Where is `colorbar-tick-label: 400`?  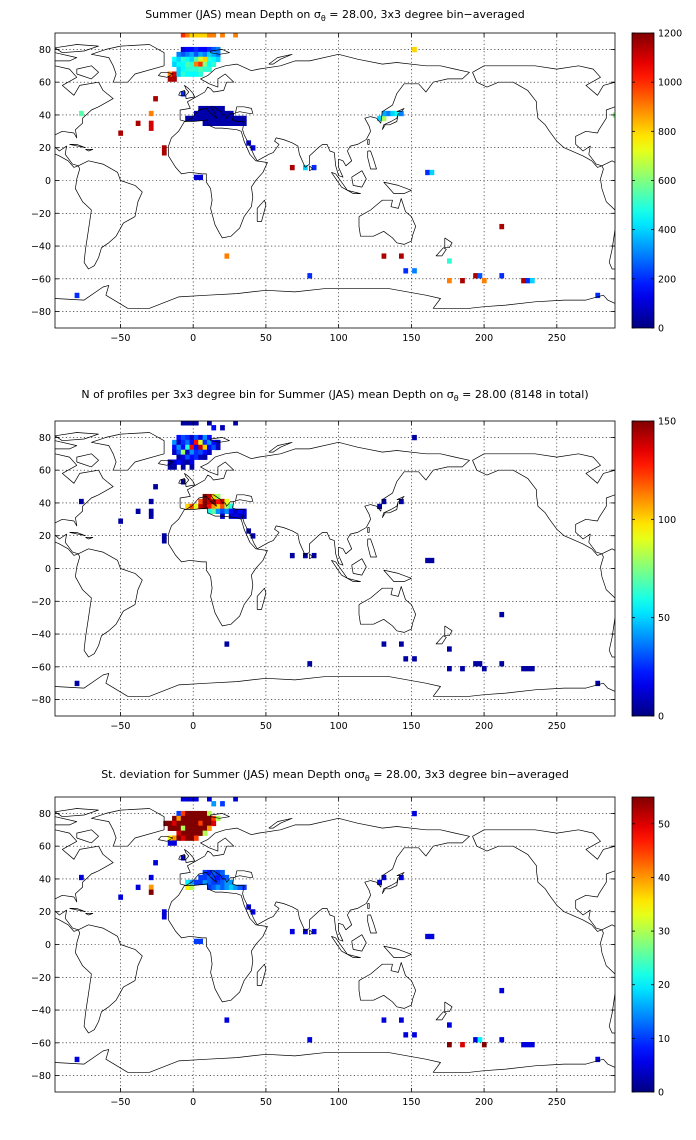
colorbar-tick-label: 400 is located at coordinates (667, 230).